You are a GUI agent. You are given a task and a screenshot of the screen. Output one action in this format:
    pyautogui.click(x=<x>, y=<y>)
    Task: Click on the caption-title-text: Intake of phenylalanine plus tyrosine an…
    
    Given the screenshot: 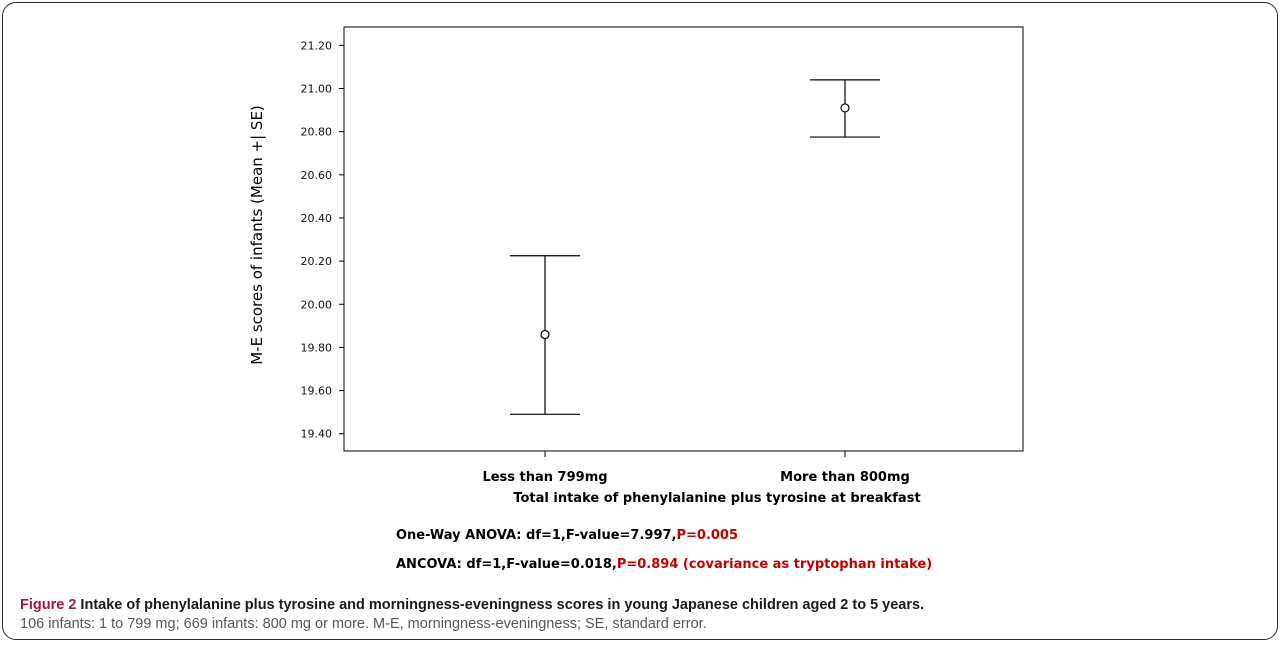 What is the action you would take?
    pyautogui.click(x=500, y=605)
    